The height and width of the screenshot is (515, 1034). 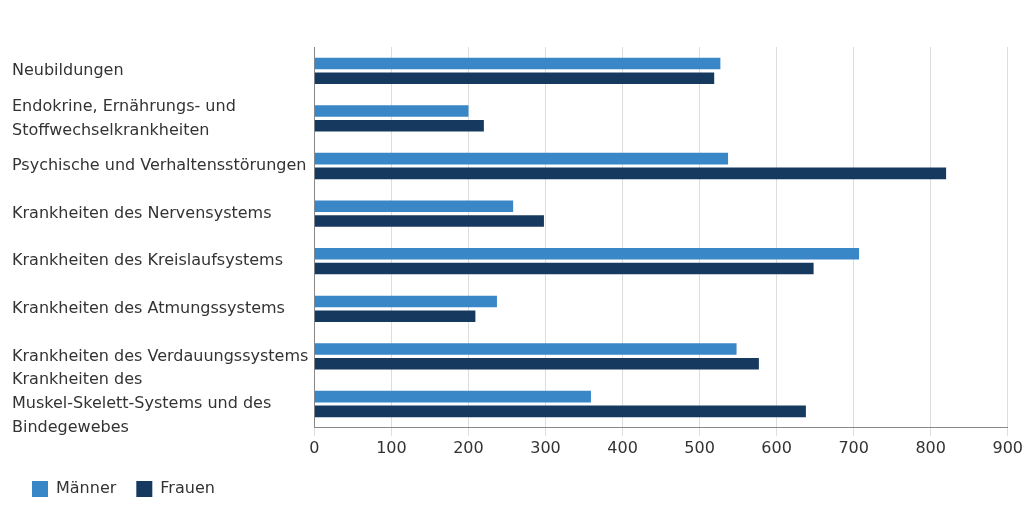 I want to click on y-tick-label: Neubildungen, so click(x=68, y=69).